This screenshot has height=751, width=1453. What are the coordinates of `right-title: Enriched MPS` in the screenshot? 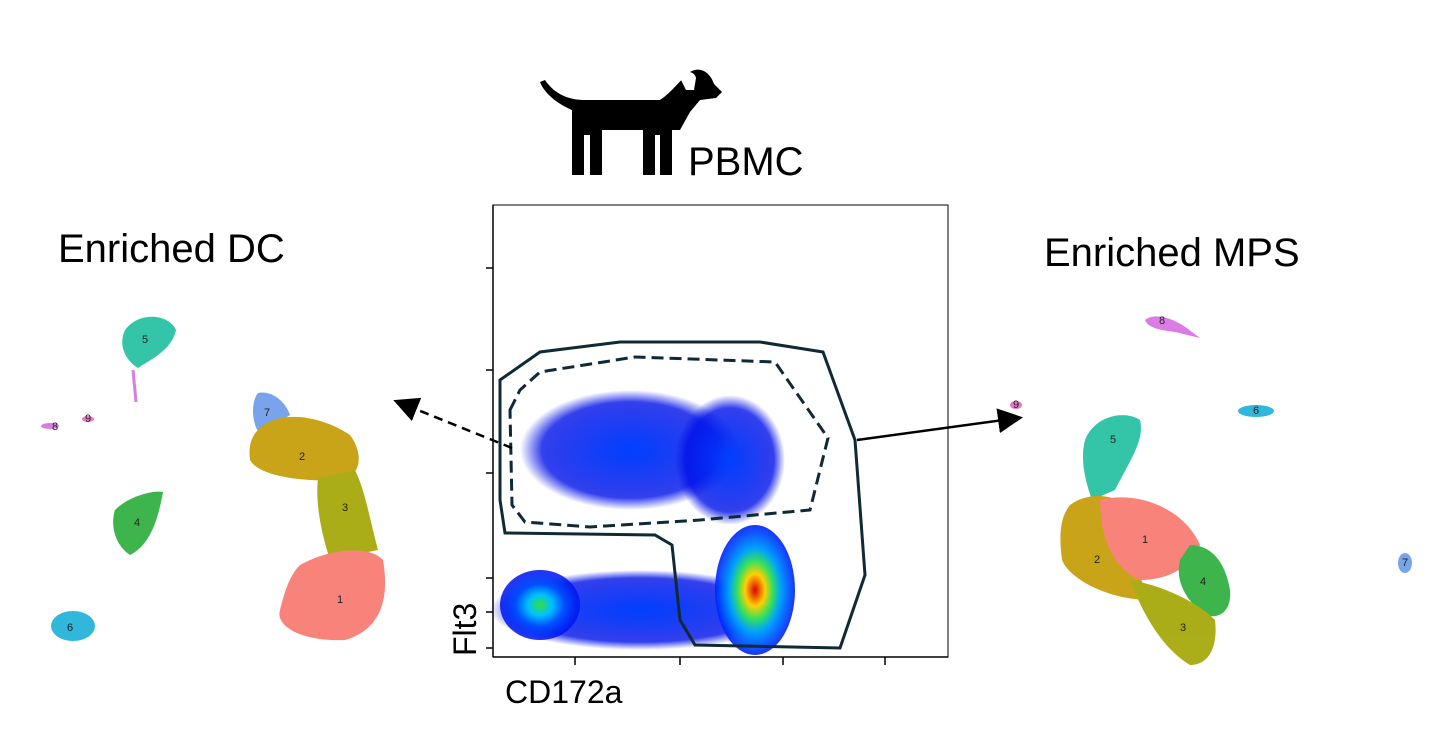 It's located at (1172, 253).